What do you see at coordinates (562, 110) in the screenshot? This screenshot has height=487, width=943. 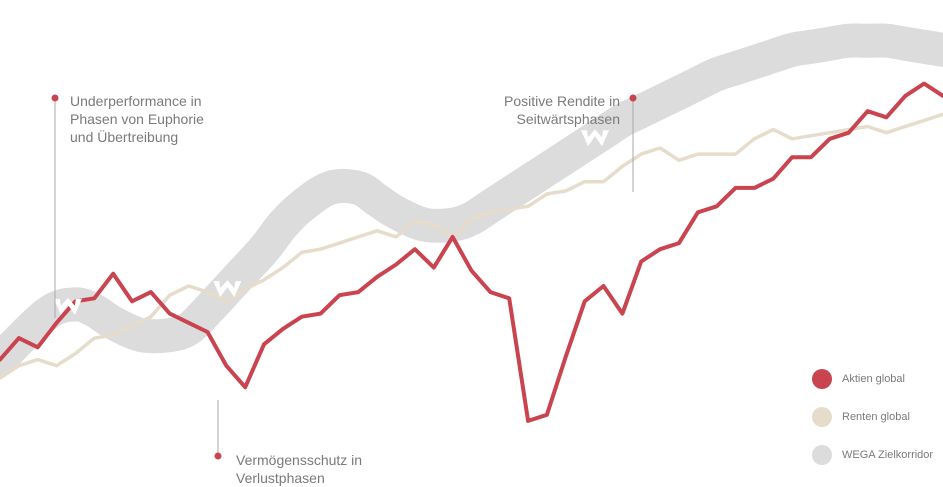 I see `annotation-positive-rendite: Positive Rendite in Seitwärtsphasen` at bounding box center [562, 110].